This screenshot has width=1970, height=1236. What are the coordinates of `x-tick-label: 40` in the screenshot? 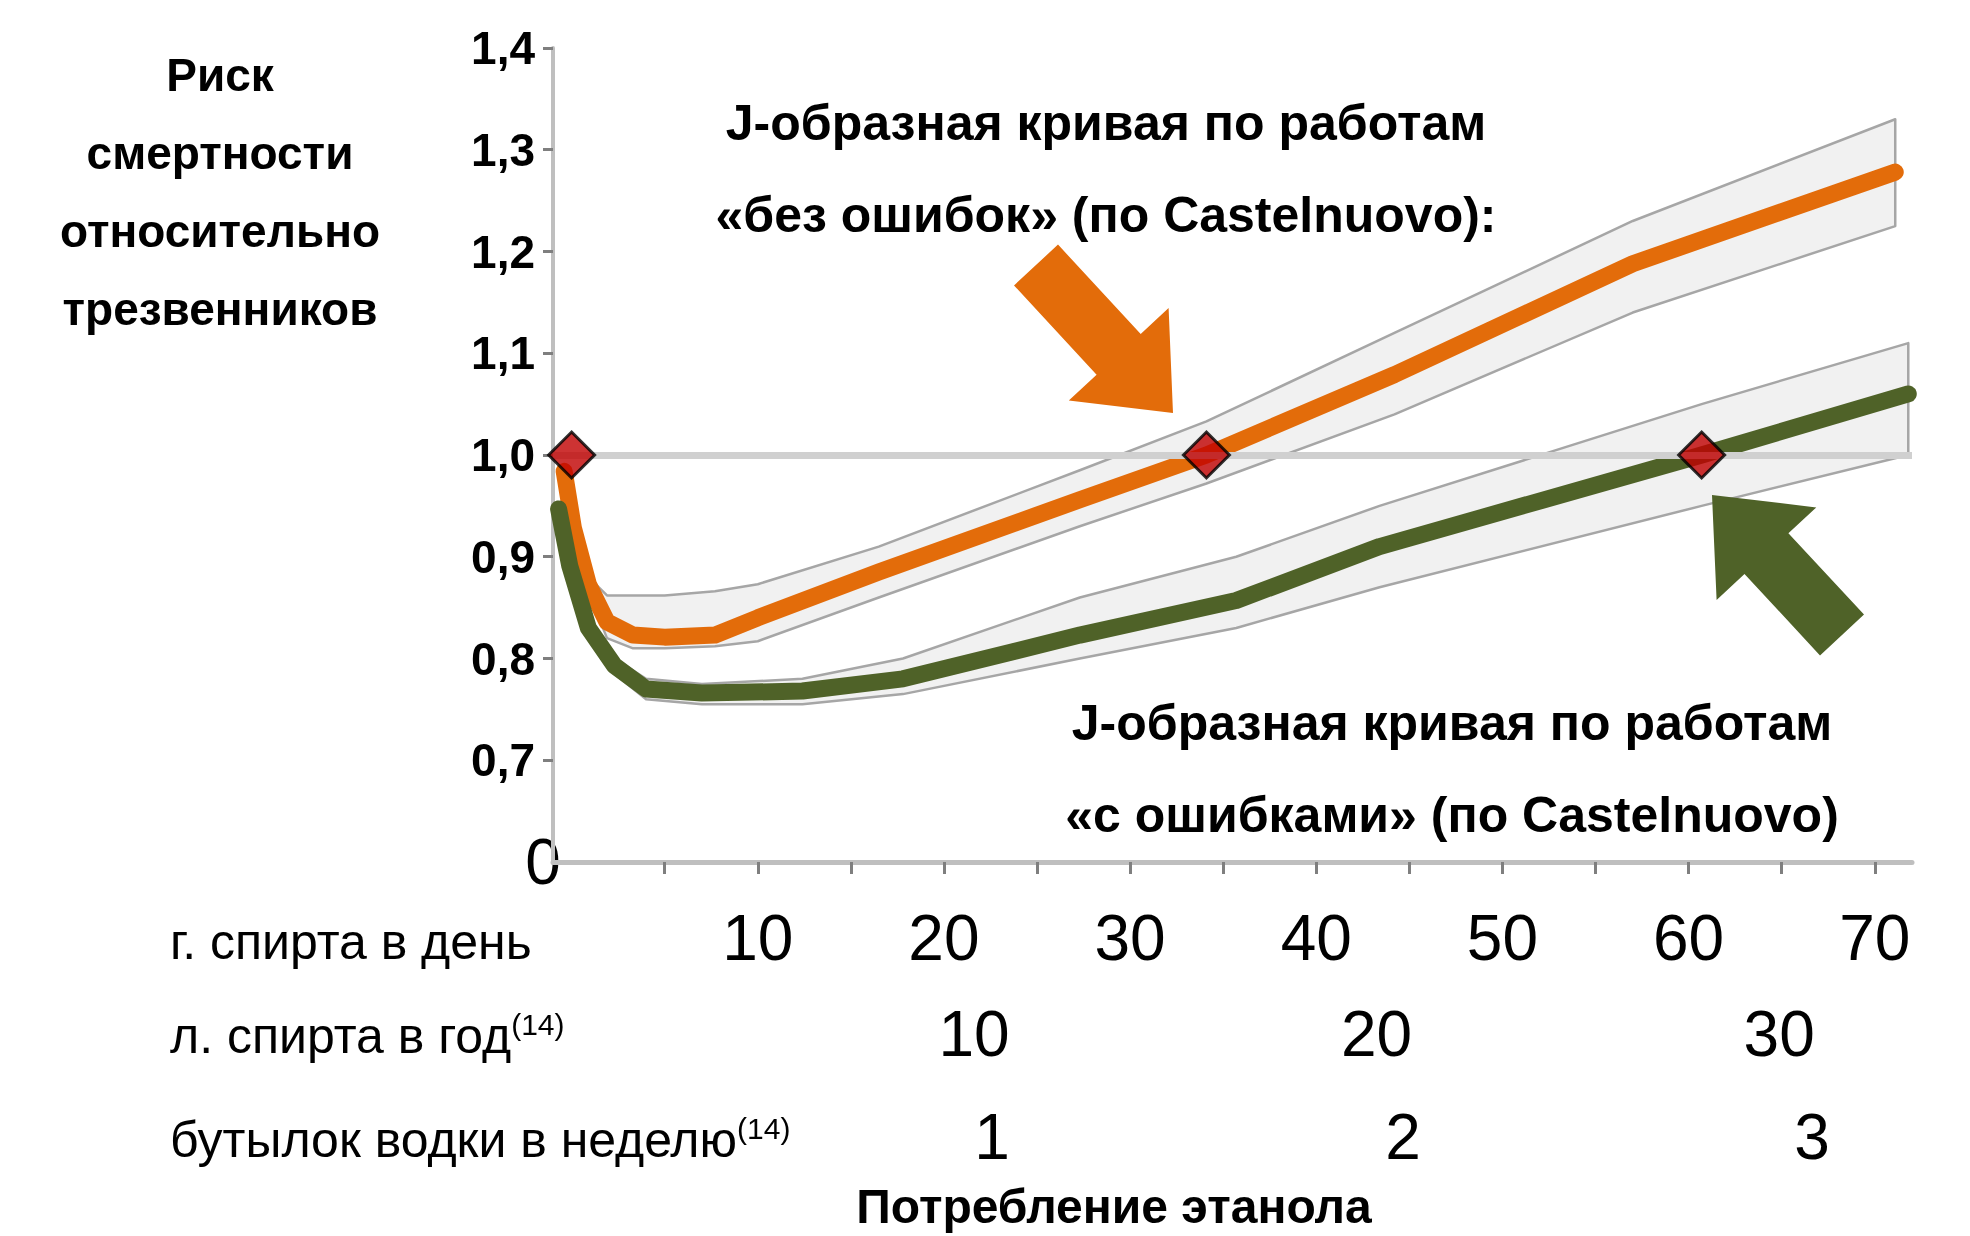 It's located at (1316, 938).